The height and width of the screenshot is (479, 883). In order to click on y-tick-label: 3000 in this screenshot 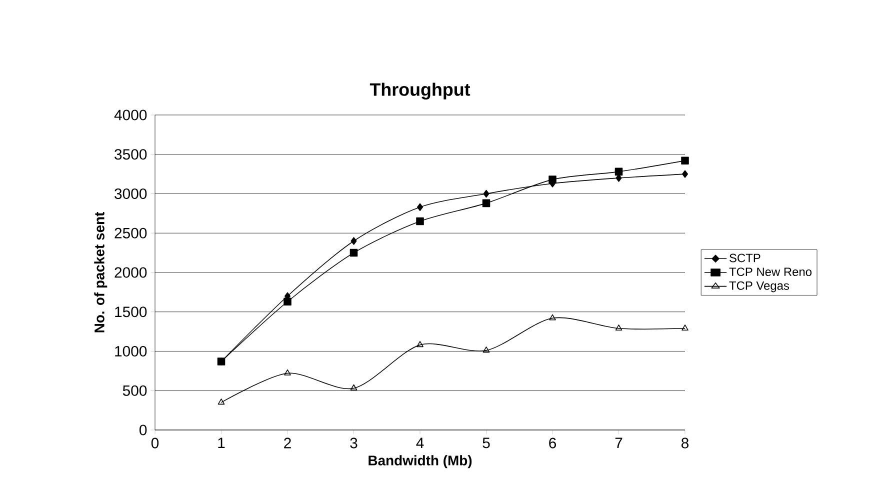, I will do `click(130, 194)`.